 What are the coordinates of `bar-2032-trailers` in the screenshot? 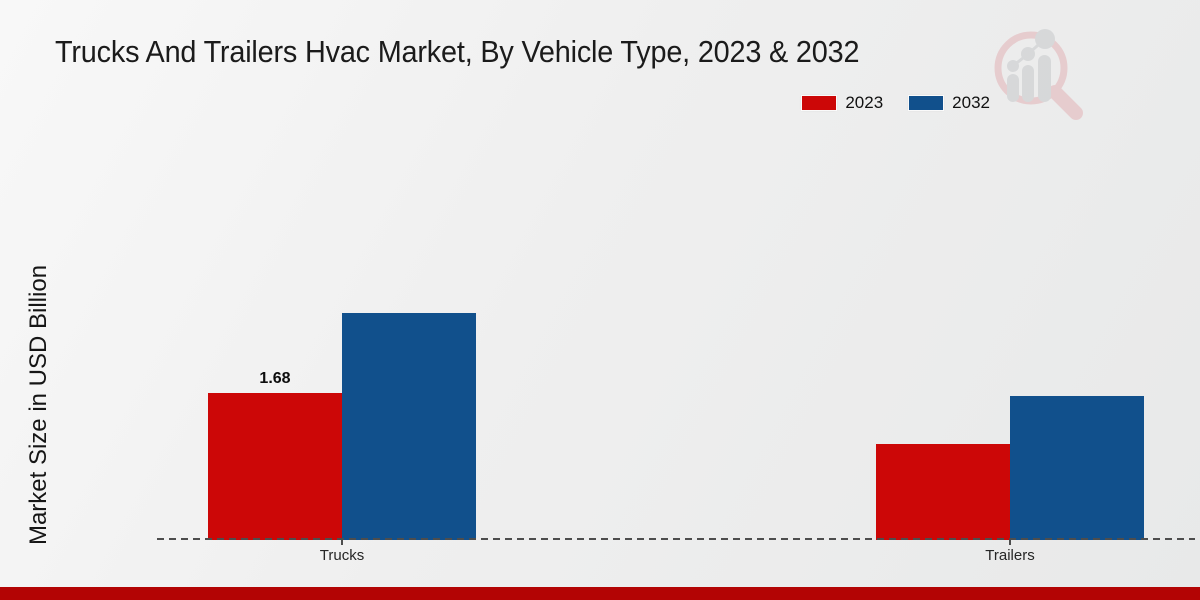 It's located at (1077, 467).